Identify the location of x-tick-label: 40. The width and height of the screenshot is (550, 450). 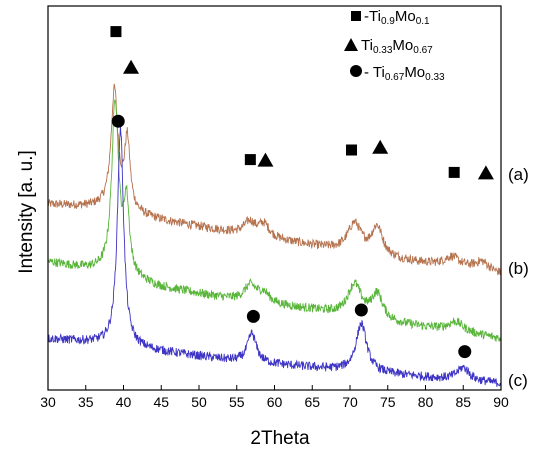
(124, 402).